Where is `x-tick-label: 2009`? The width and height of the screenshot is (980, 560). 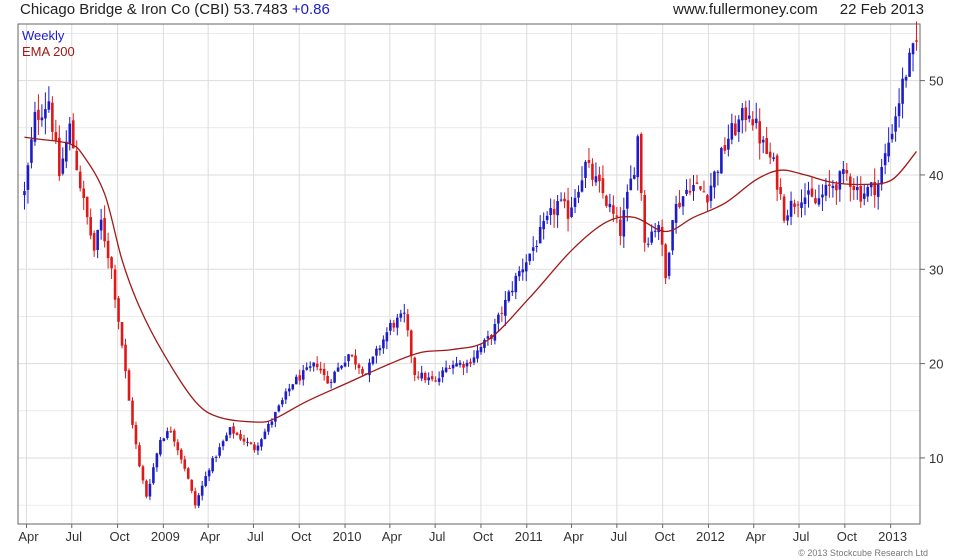 x-tick-label: 2009 is located at coordinates (165, 536).